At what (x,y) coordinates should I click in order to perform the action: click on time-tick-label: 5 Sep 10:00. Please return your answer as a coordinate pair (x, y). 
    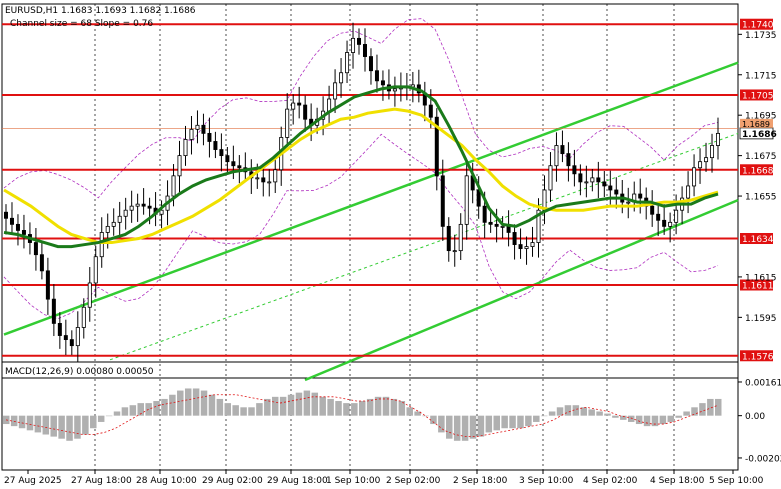
    Looking at the image, I should click on (736, 481).